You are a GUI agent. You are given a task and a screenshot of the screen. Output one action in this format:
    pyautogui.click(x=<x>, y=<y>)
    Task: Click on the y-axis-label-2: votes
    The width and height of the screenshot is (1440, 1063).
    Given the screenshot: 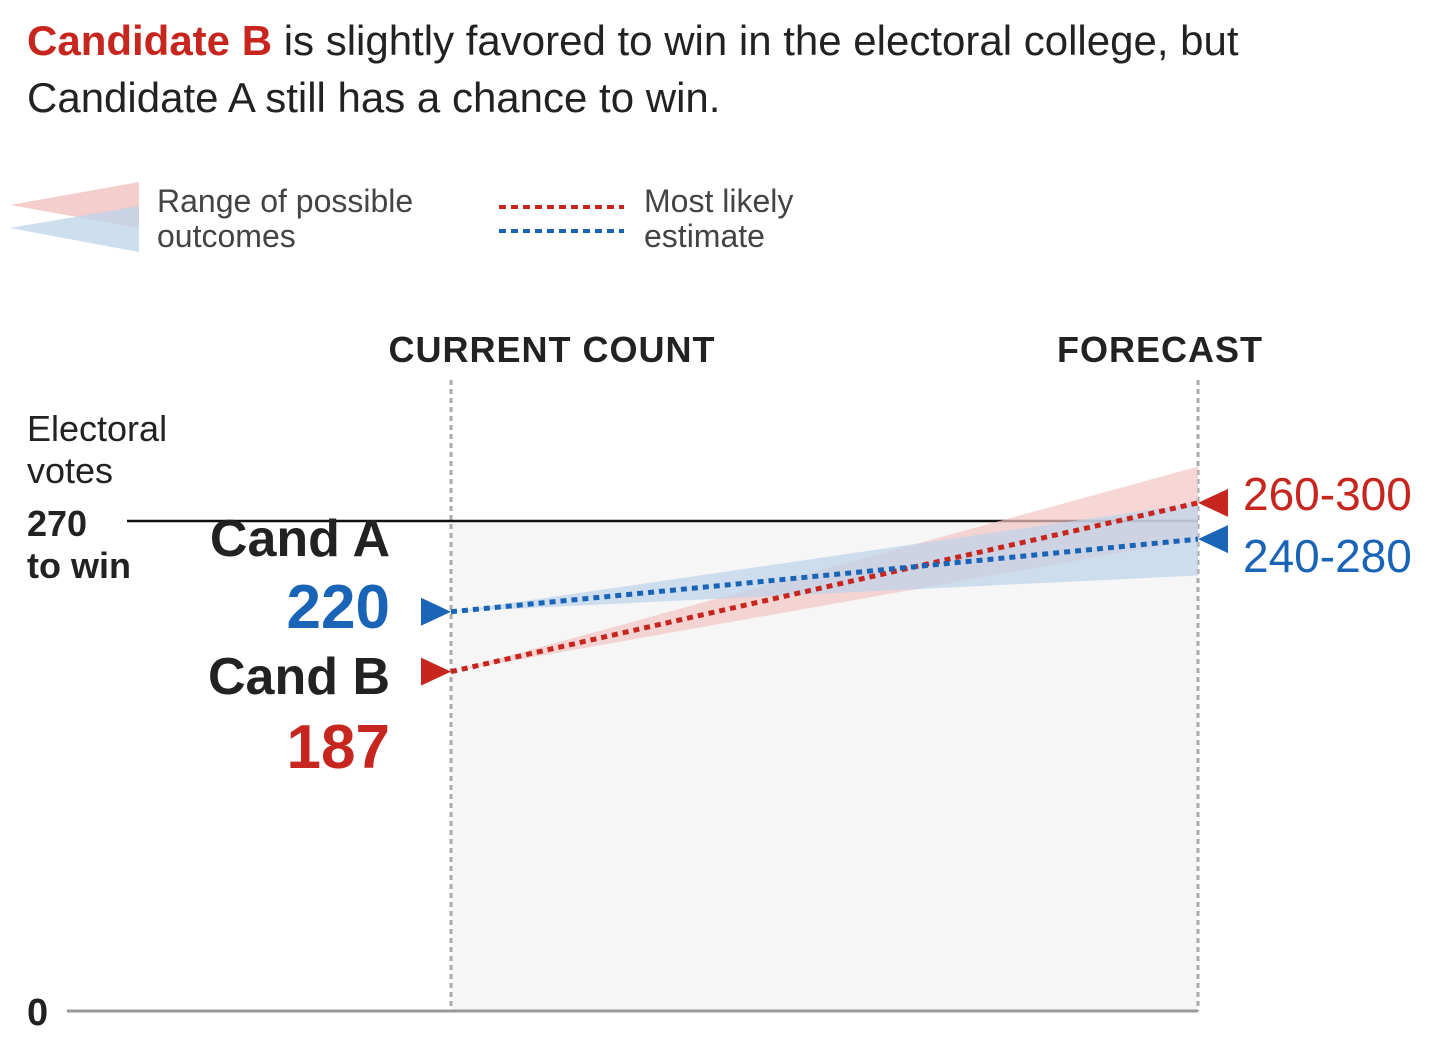 What is the action you would take?
    pyautogui.click(x=70, y=470)
    